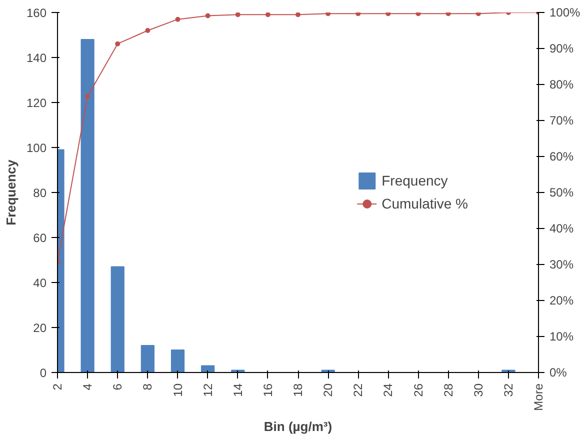 The height and width of the screenshot is (436, 583). I want to click on y-tick-label: 0, so click(43, 373).